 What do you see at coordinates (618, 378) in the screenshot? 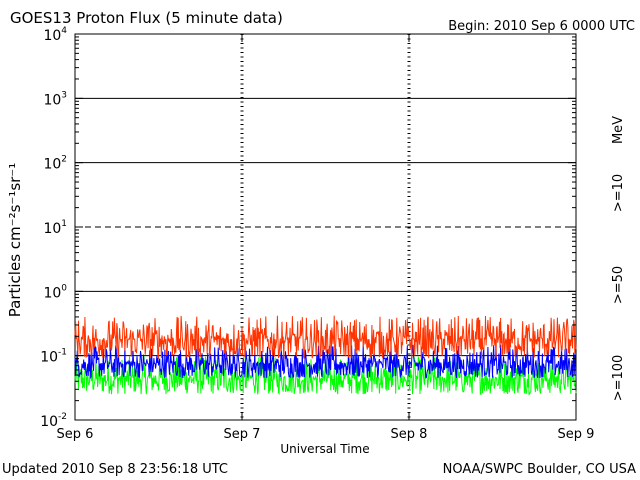
I see `legend-series-100: >=100` at bounding box center [618, 378].